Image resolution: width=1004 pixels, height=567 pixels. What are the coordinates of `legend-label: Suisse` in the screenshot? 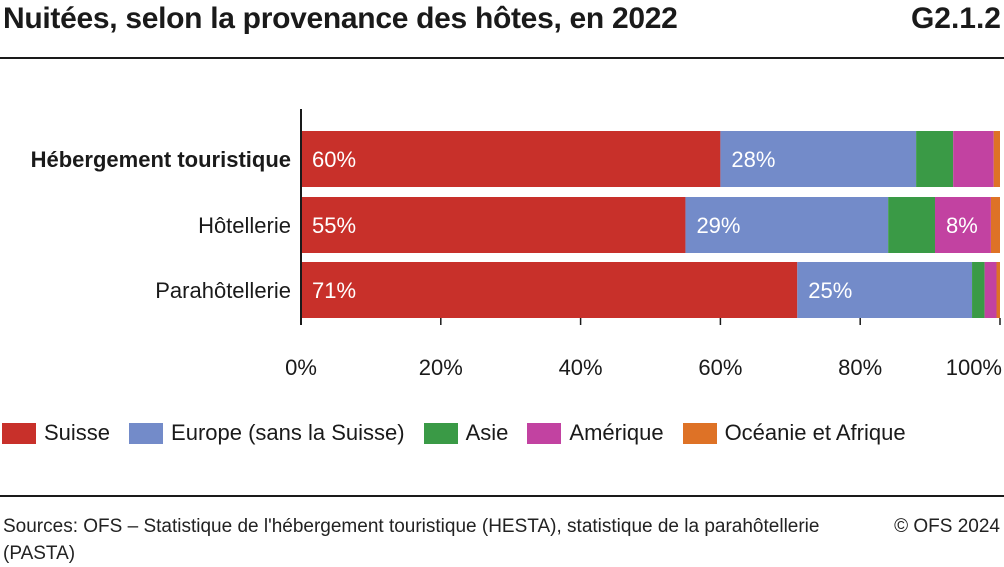 It's located at (77, 432).